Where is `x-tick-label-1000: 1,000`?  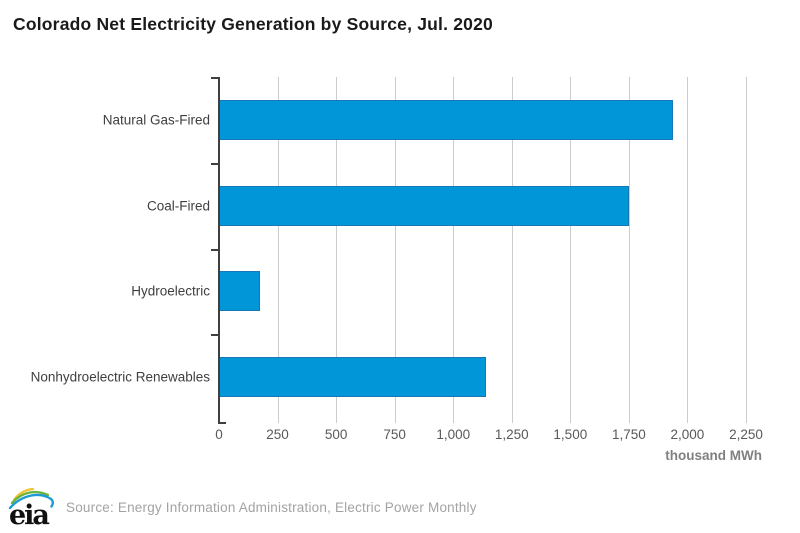
x-tick-label-1000: 1,000 is located at coordinates (453, 434).